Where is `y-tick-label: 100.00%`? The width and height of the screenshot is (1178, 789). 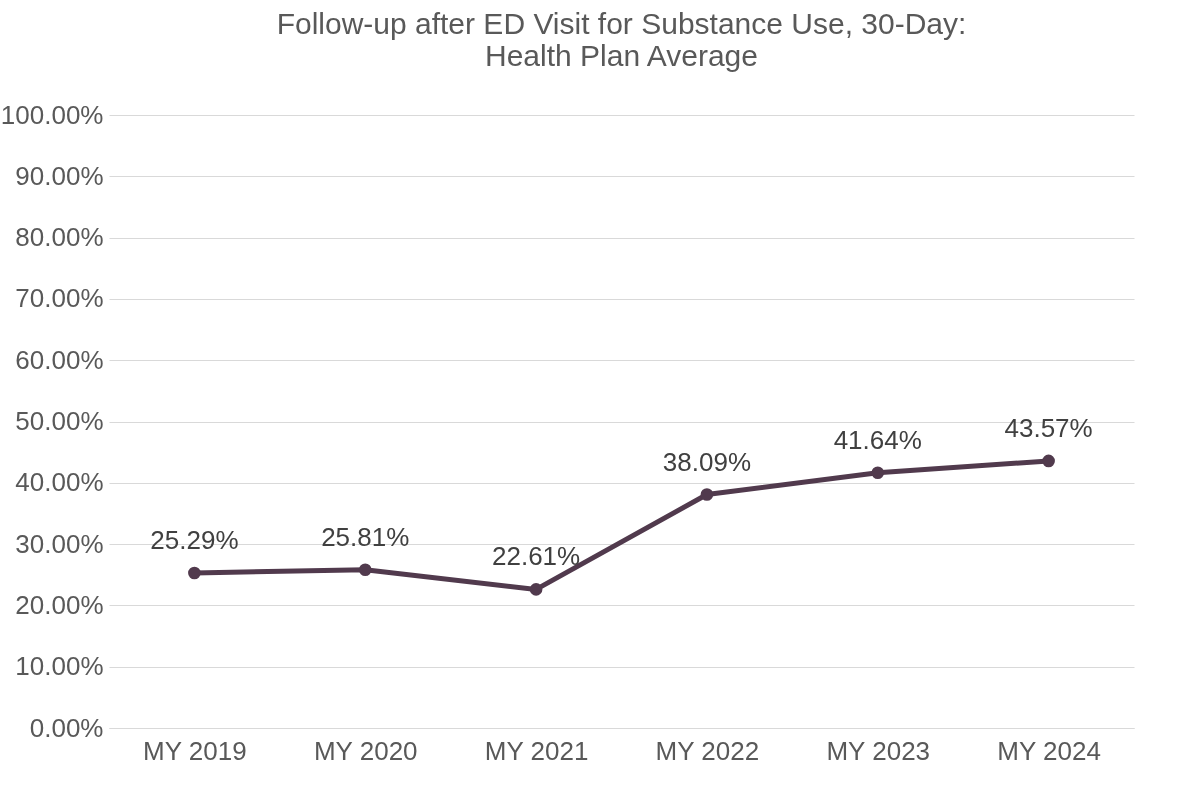 y-tick-label: 100.00% is located at coordinates (52, 114).